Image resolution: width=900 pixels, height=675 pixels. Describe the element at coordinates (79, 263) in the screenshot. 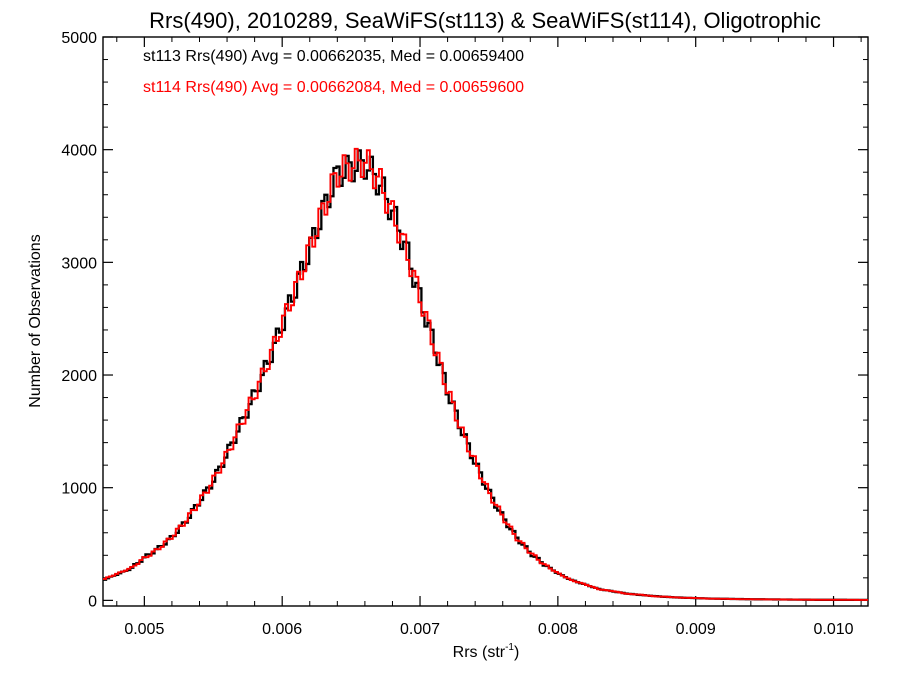

I see `y-tick-label: 3000` at that location.